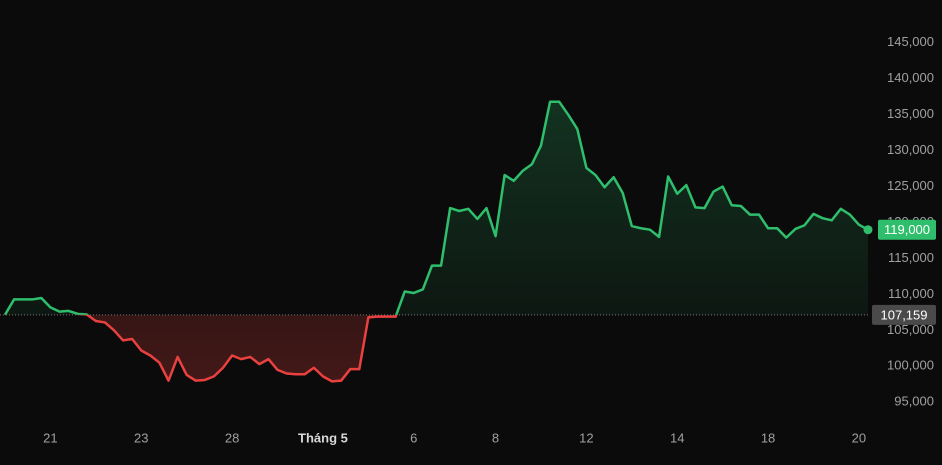 The width and height of the screenshot is (942, 465). Describe the element at coordinates (868, 230) in the screenshot. I see `last-point` at that location.